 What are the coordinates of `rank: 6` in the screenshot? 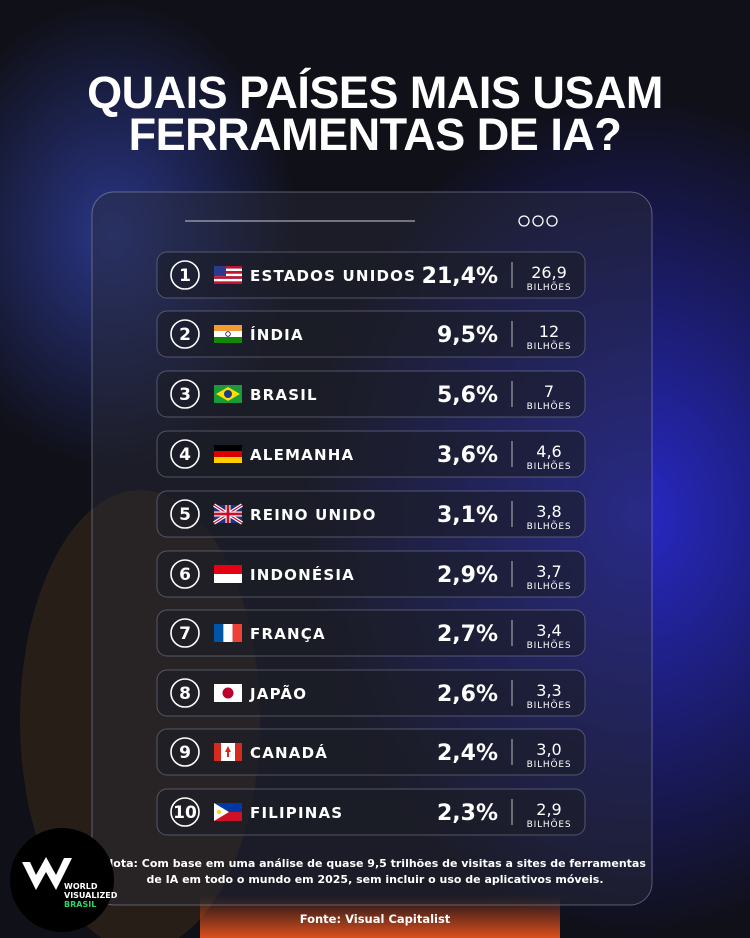 It's located at (185, 575).